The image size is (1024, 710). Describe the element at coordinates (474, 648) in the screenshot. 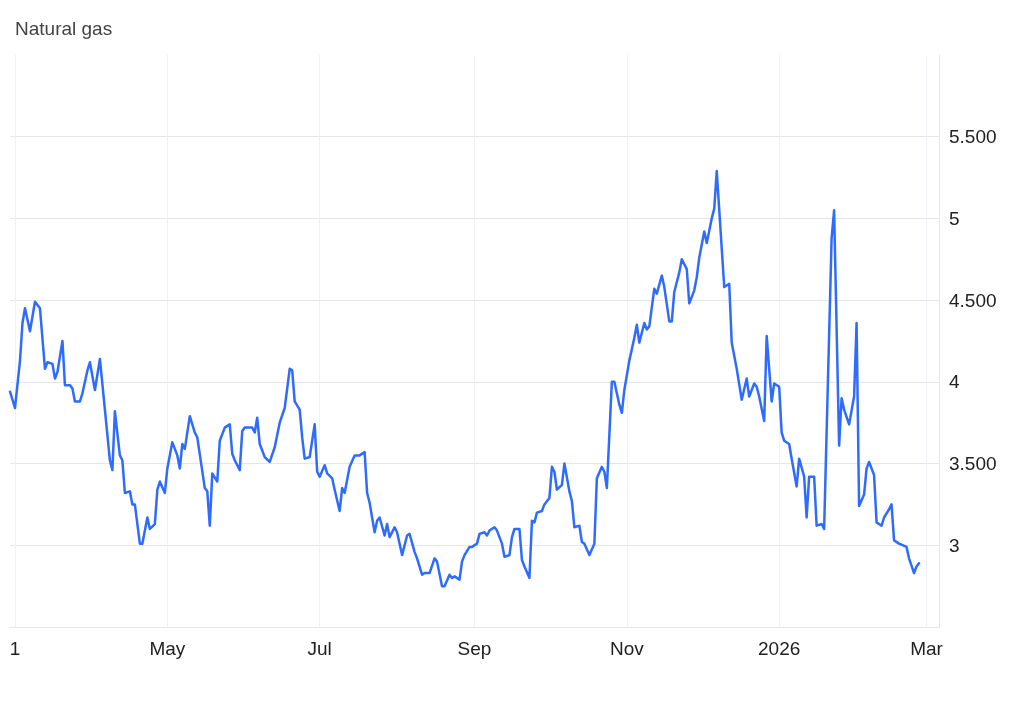

I see `x-tick-label: Sep` at that location.